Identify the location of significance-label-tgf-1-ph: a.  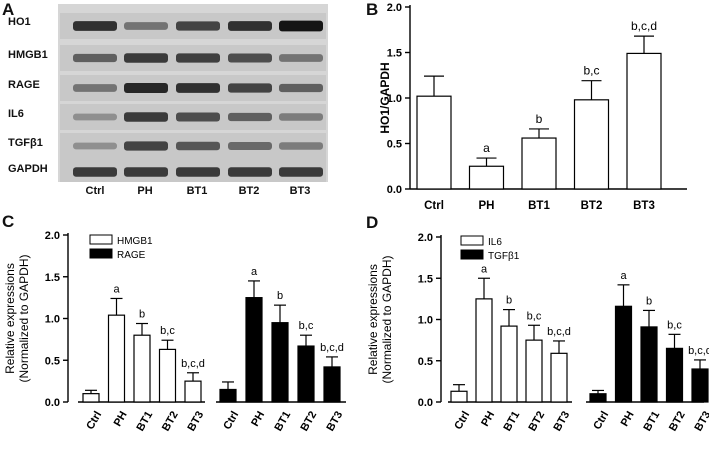
(623, 276).